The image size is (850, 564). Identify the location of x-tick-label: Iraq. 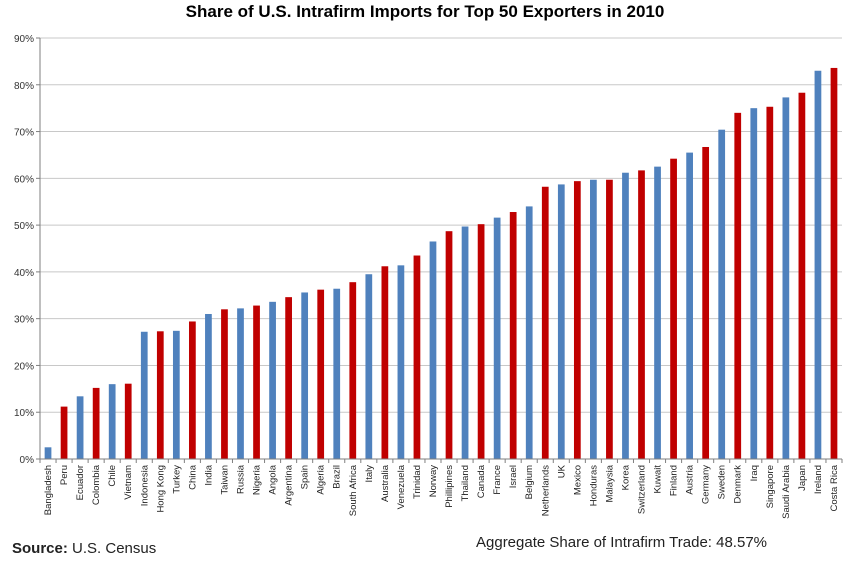
(754, 473).